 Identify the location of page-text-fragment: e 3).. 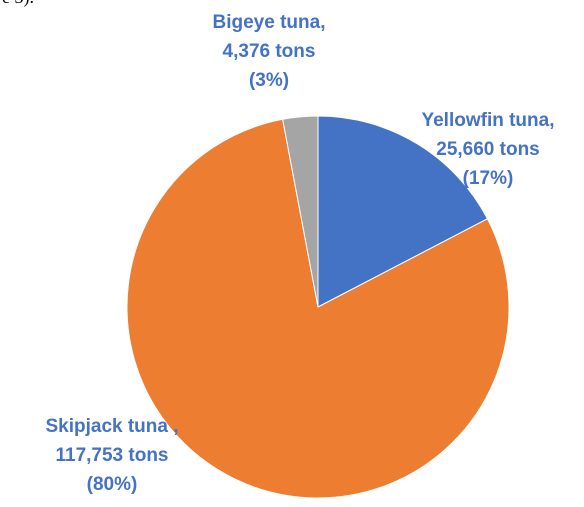
(18, 4).